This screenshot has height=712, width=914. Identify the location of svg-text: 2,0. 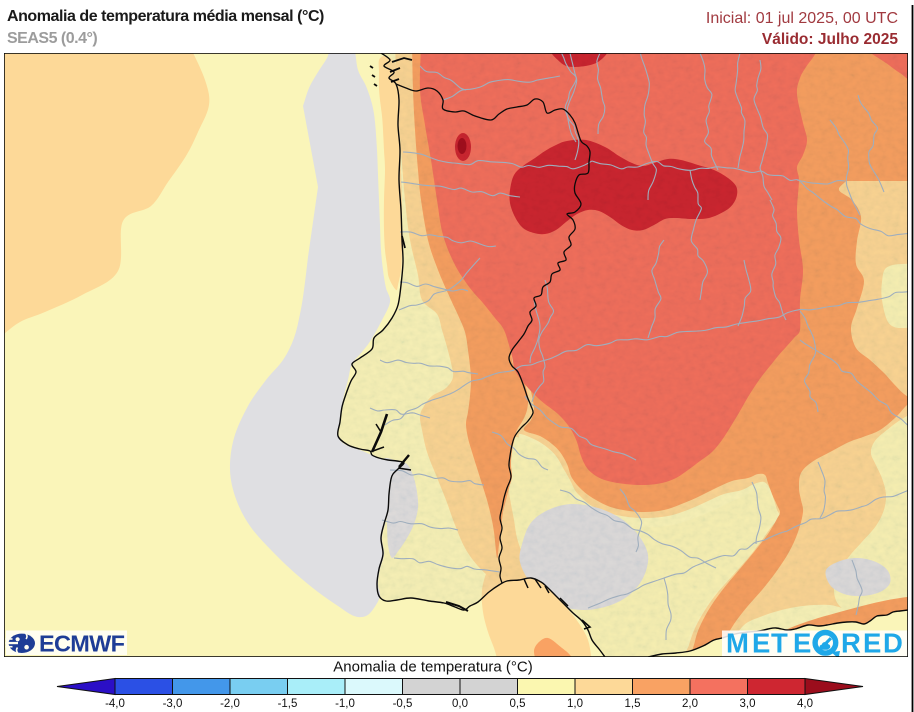
(690, 704).